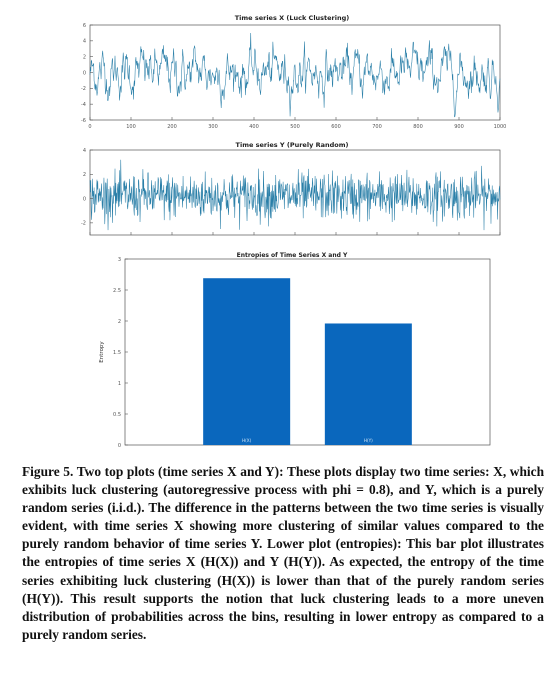 This screenshot has height=687, width=560. What do you see at coordinates (247, 440) in the screenshot?
I see `entropy-bar-category-label: H(X)` at bounding box center [247, 440].